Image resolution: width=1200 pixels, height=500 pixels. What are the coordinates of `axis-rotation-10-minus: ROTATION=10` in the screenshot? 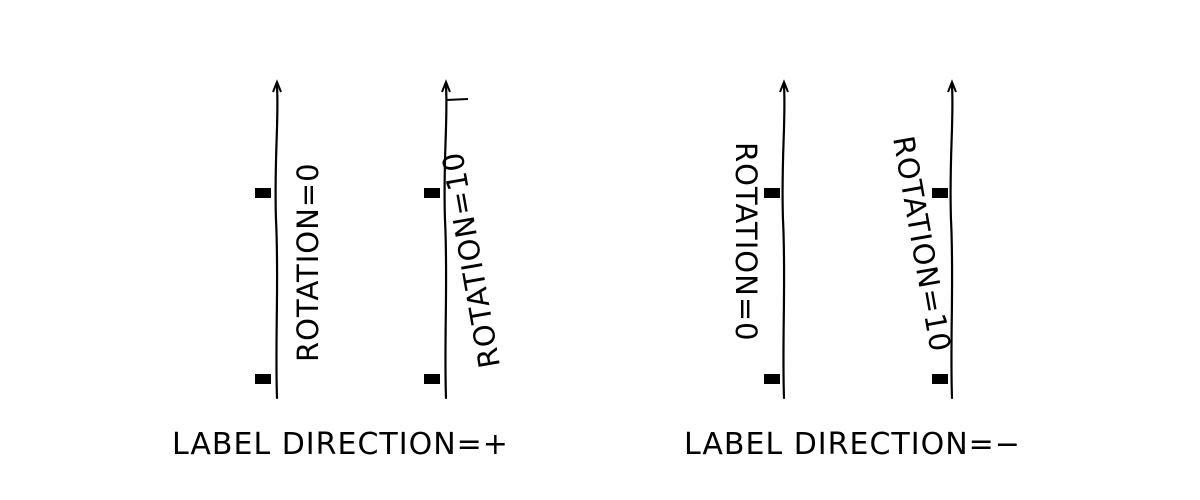 It's located at (922, 239).